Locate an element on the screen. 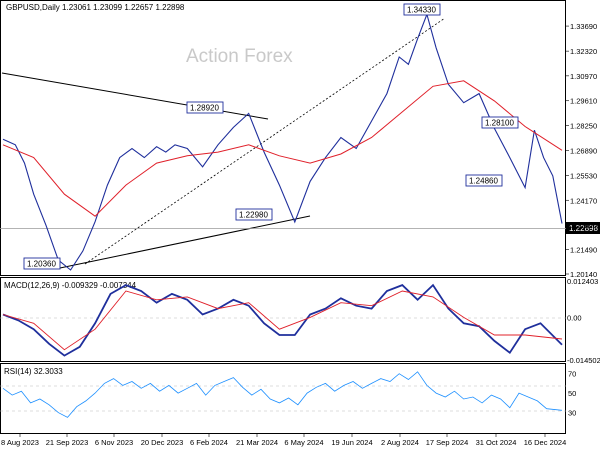 This screenshot has height=450, width=600. series-line-signal is located at coordinates (282, 320).